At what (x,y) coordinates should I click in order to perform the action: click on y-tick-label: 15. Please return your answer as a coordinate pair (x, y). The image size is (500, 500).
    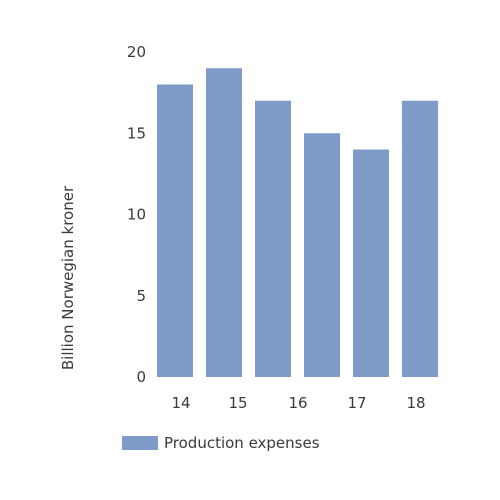
    Looking at the image, I should click on (136, 133).